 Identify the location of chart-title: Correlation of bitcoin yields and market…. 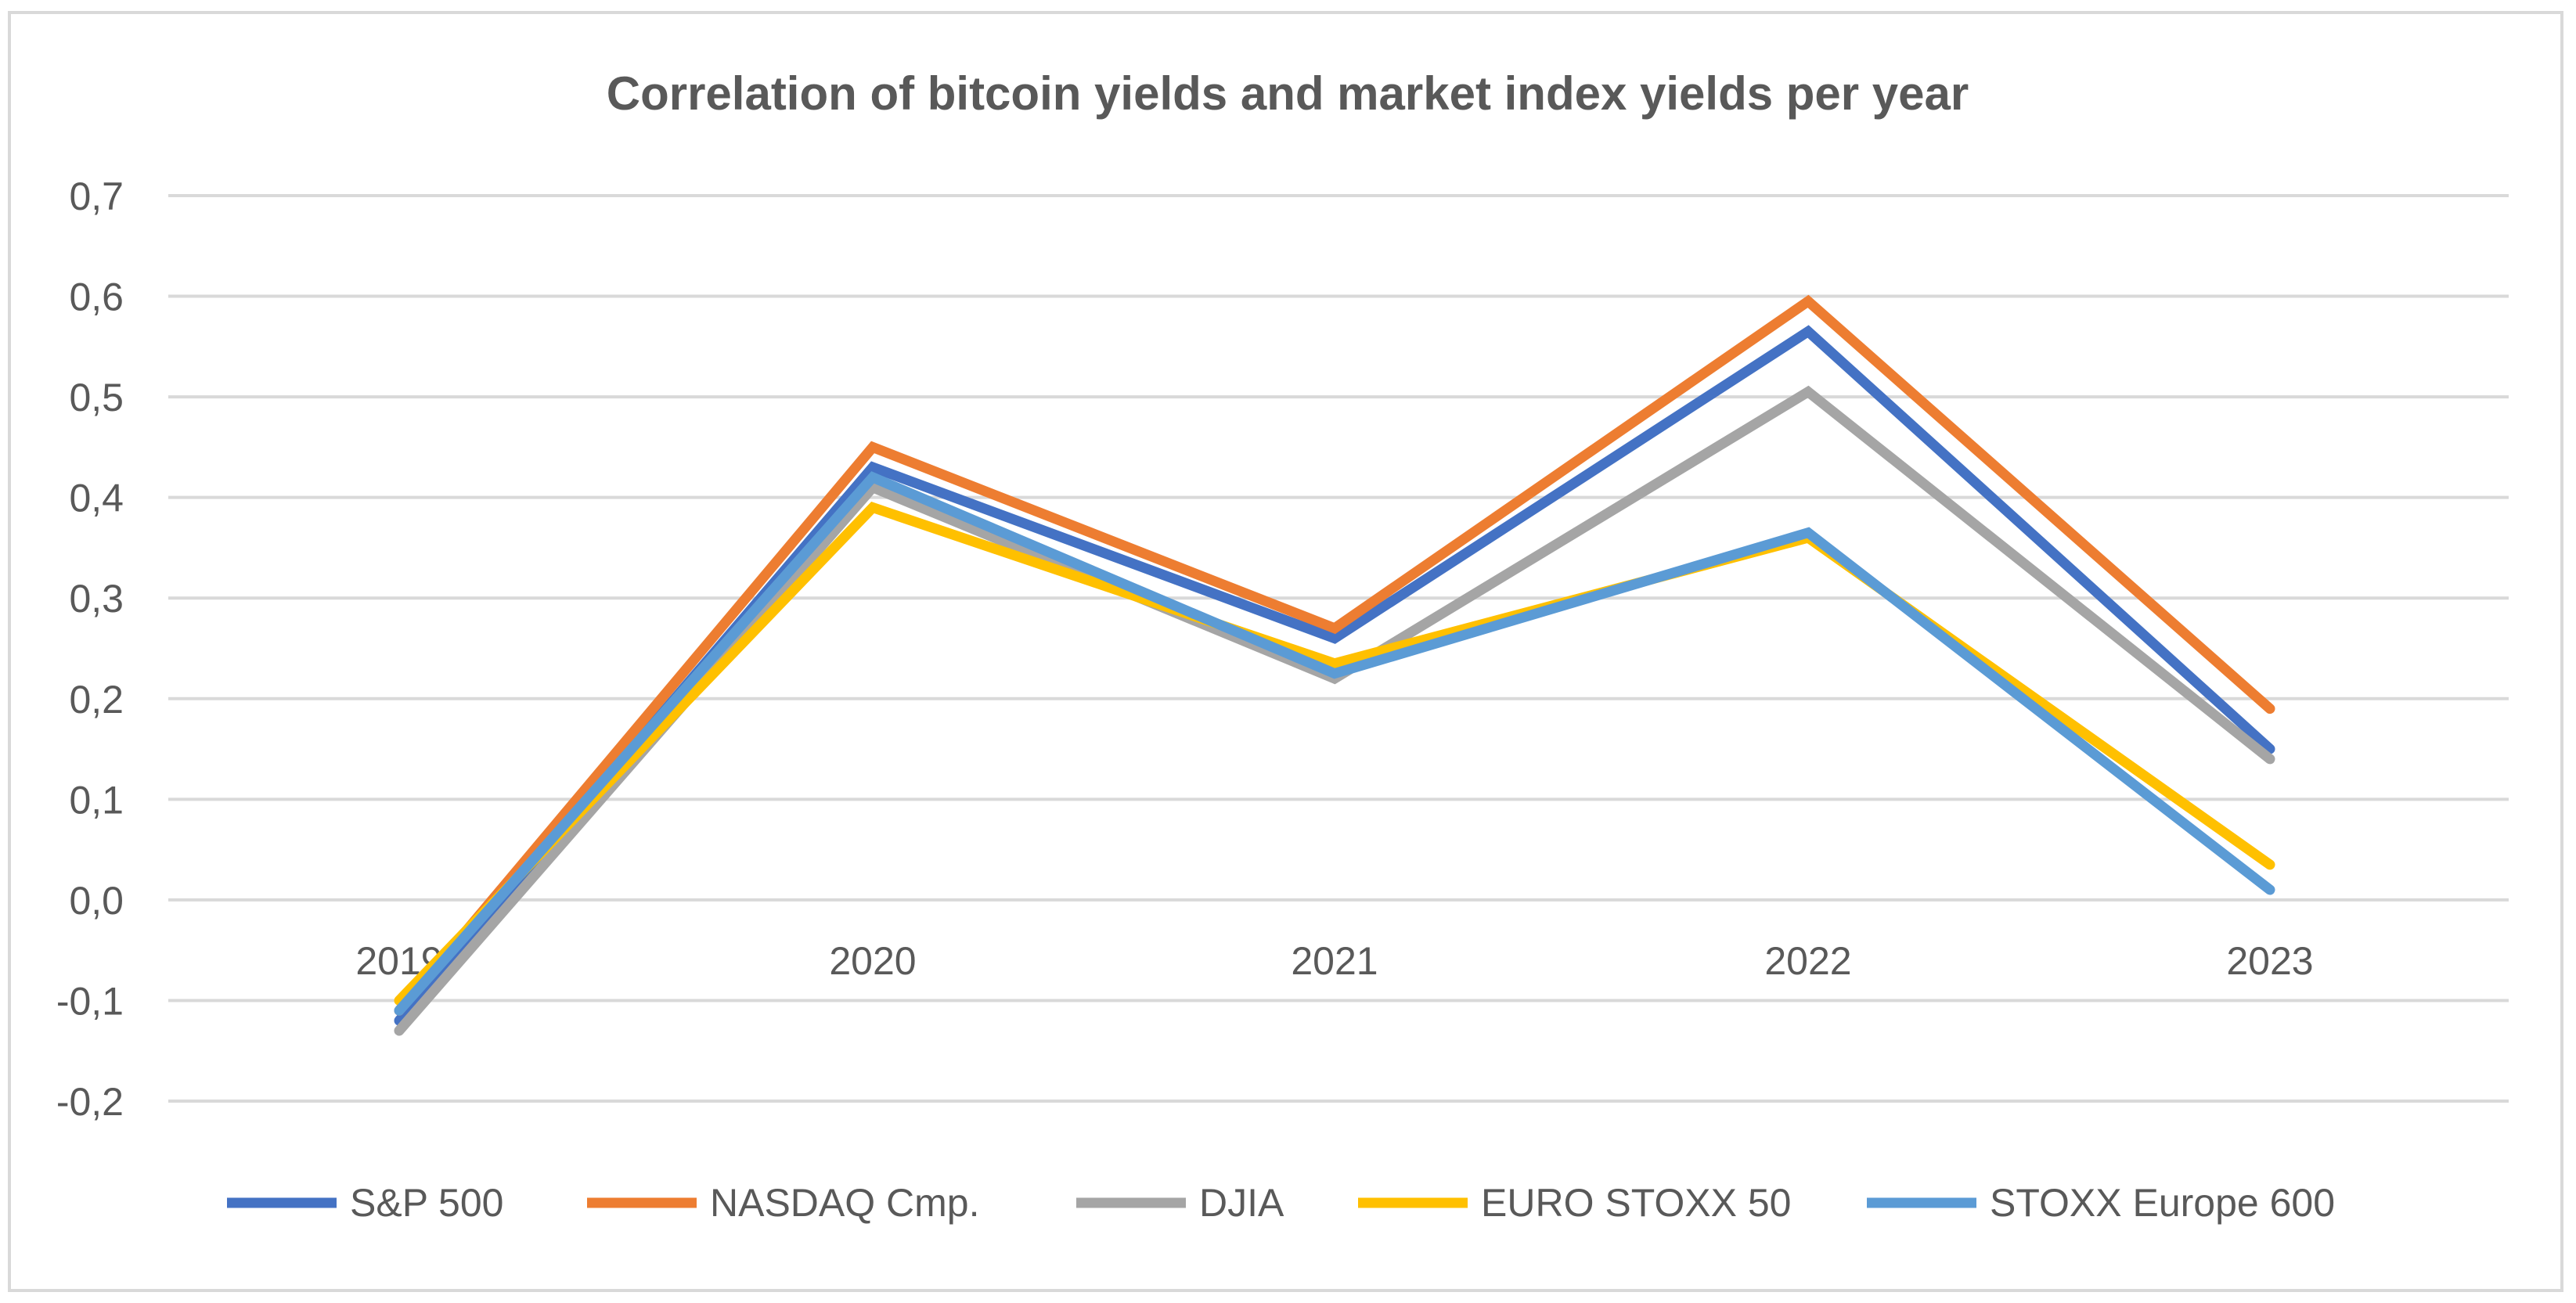
(1288, 94).